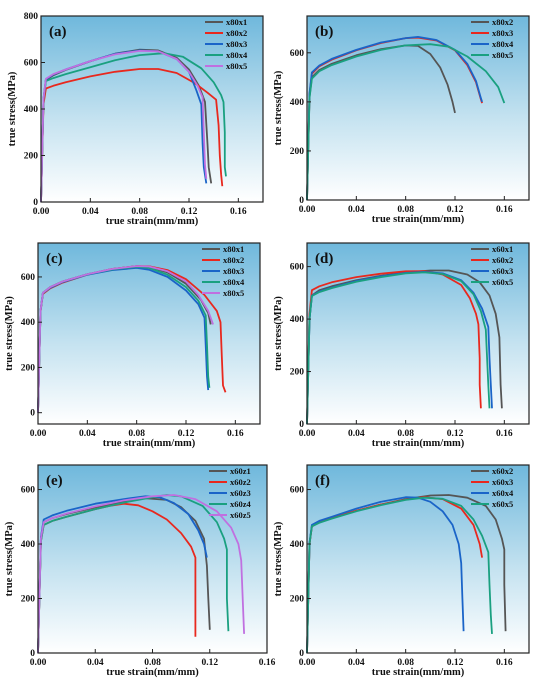 Image resolution: width=550 pixels, height=679 pixels. Describe the element at coordinates (503, 493) in the screenshot. I see `legend-entry: x60x4` at that location.